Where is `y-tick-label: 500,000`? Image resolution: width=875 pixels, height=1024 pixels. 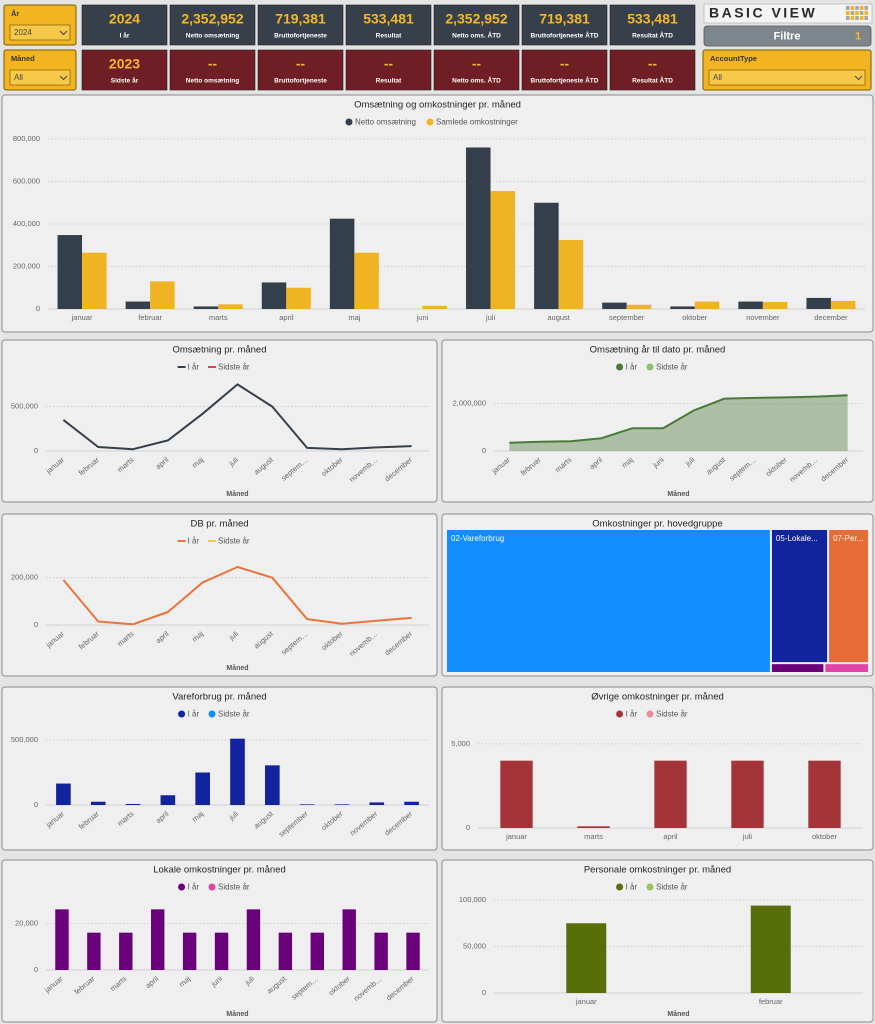
y-tick-label: 500,000 is located at coordinates (24, 739).